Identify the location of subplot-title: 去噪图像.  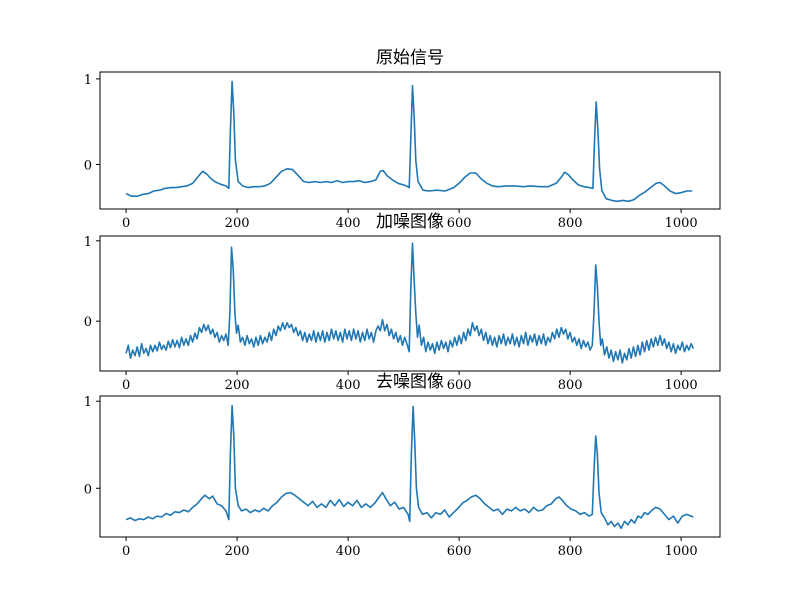
(410, 382).